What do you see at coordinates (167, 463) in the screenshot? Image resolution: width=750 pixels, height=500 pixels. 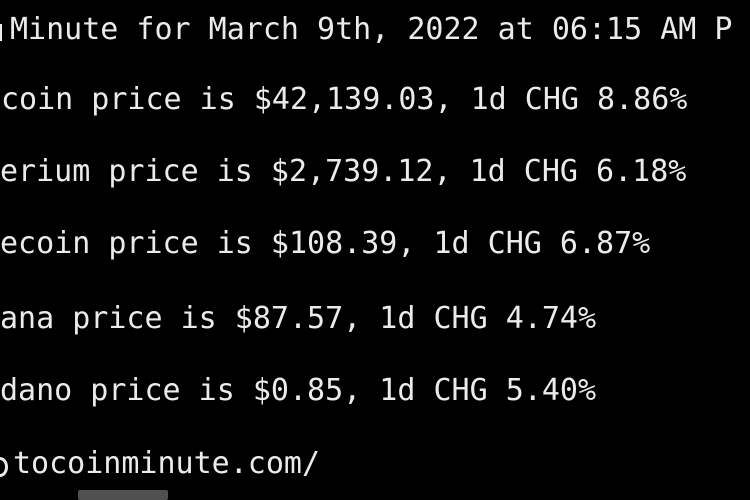 I see `url-line: tocoinminute.com/` at bounding box center [167, 463].